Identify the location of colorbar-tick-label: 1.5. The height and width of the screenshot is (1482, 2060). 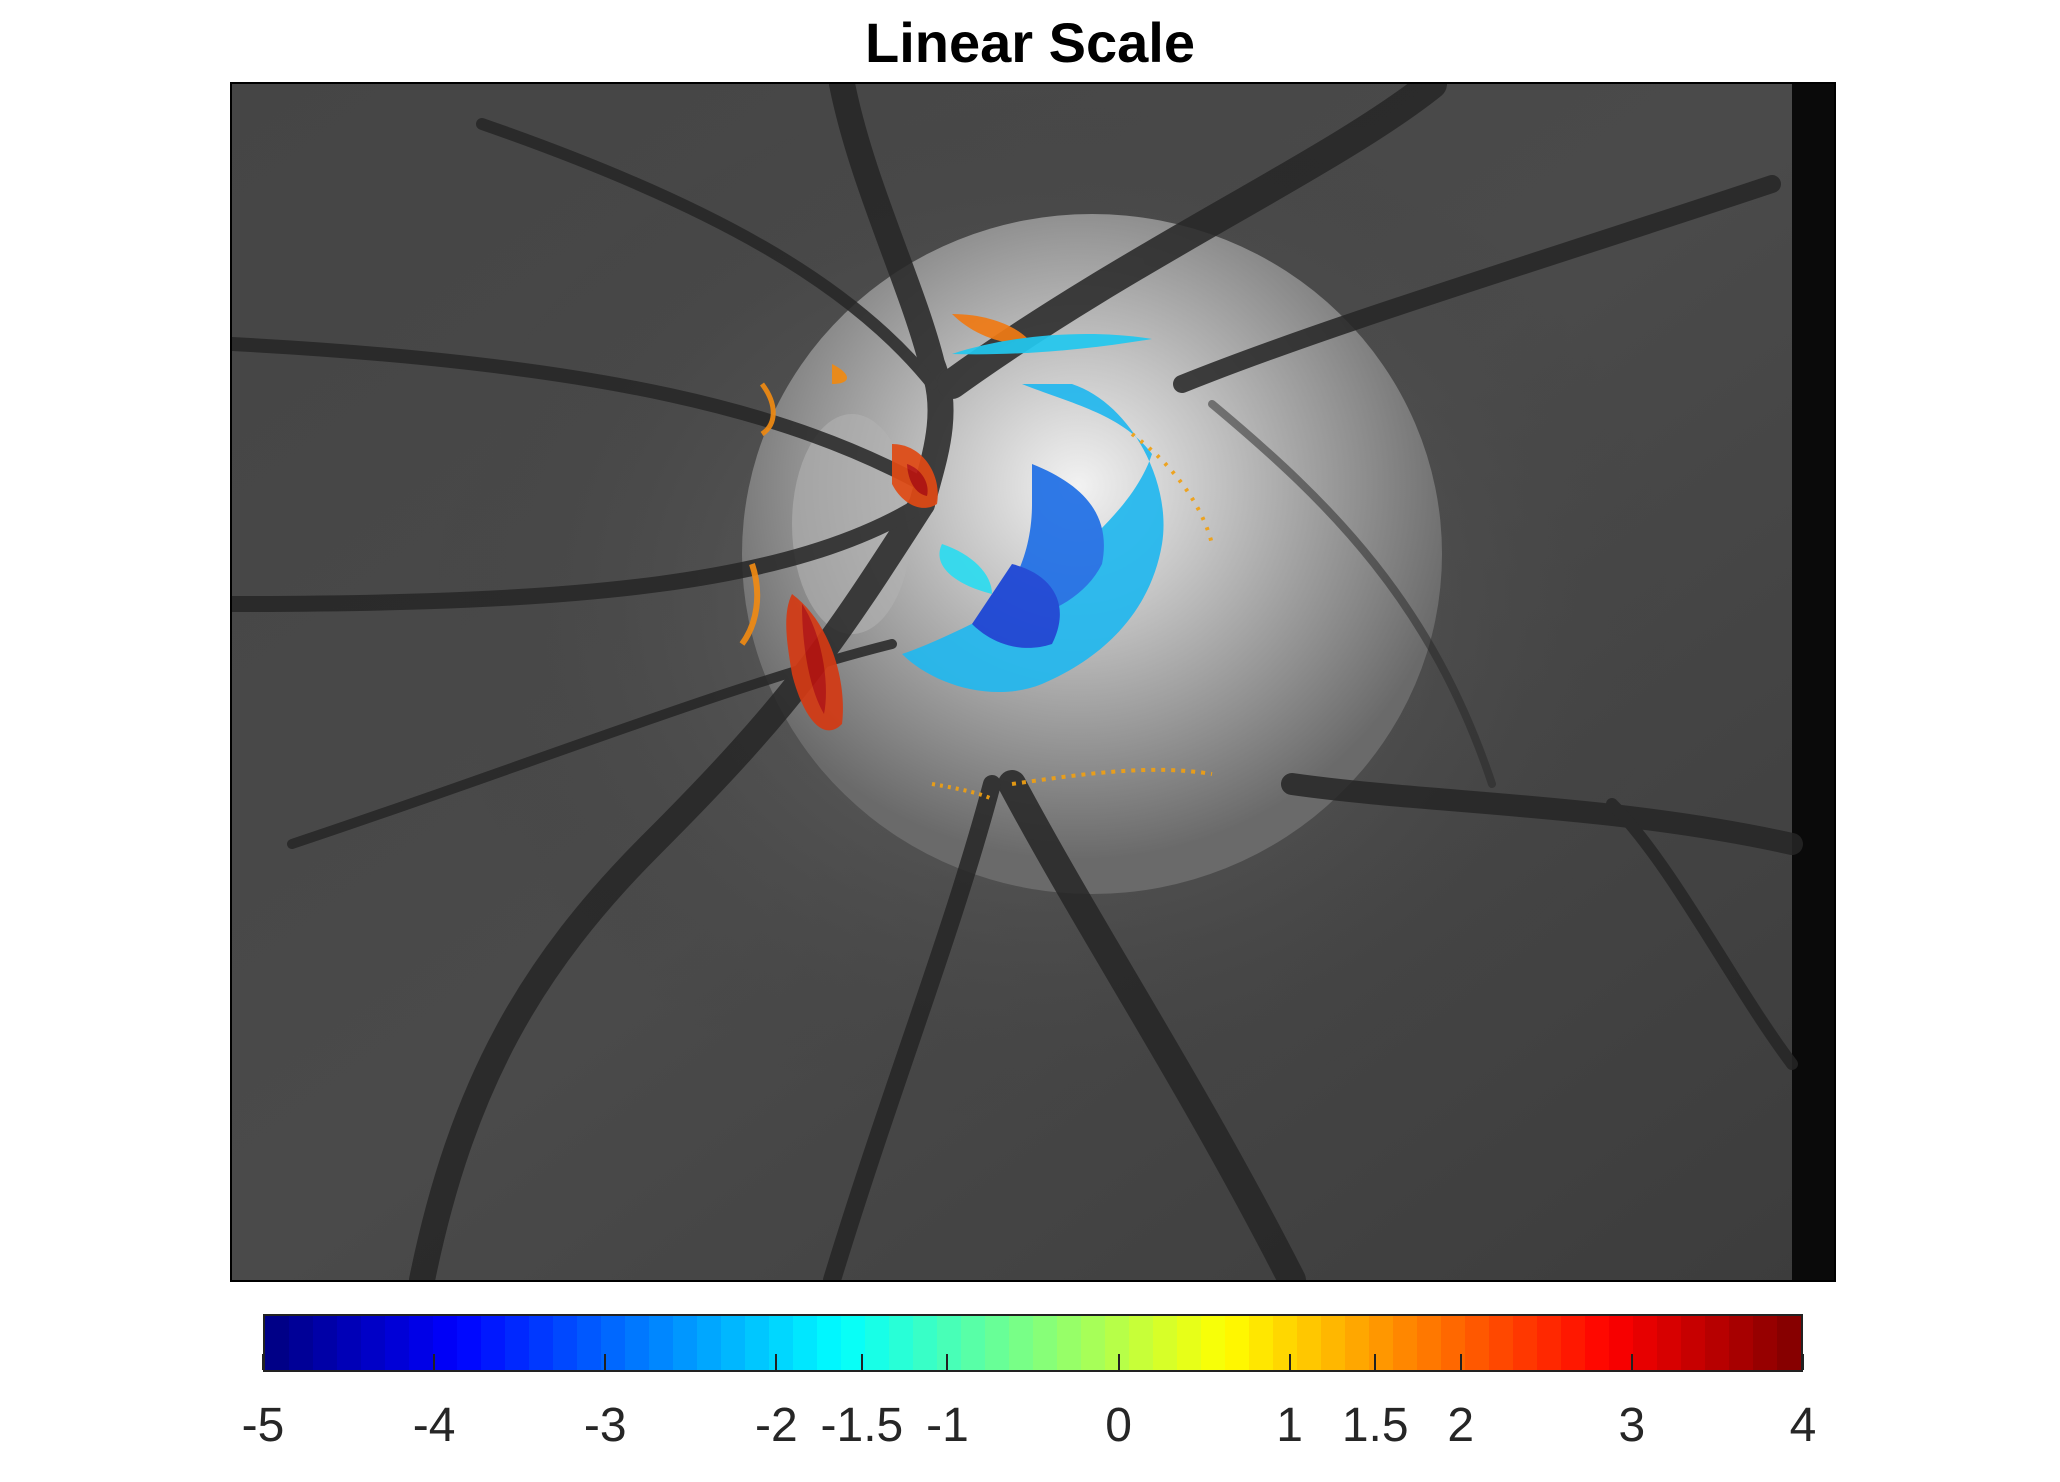
(1375, 1425).